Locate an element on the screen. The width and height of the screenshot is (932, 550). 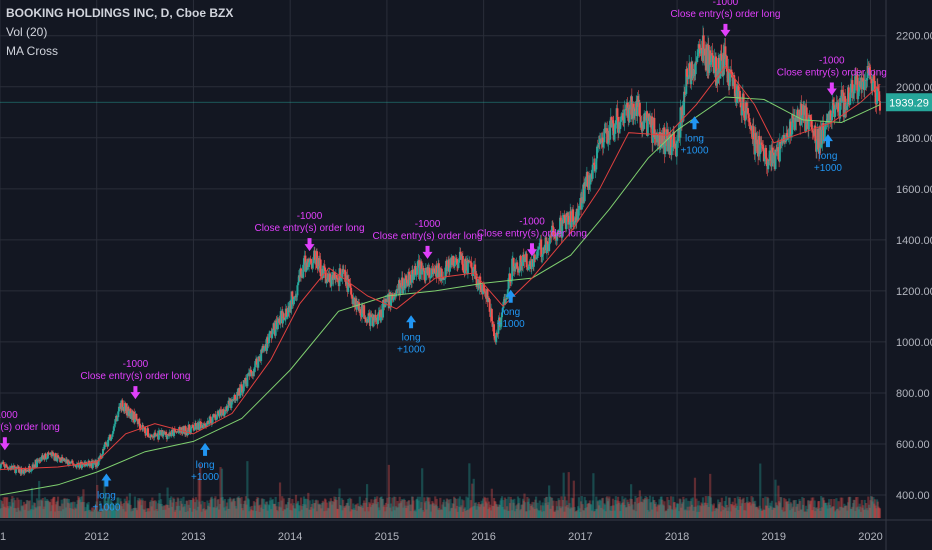
volume-indicator-label: Vol (20) is located at coordinates (27, 32).